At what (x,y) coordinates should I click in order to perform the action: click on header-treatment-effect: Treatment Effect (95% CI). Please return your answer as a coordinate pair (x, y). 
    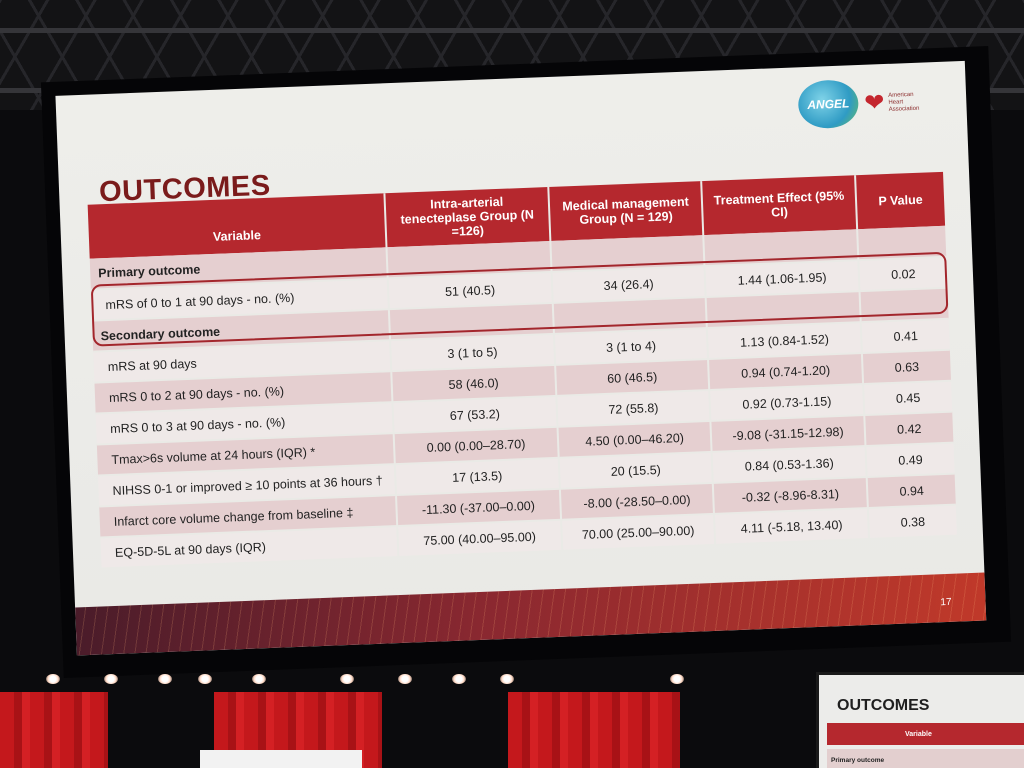
    Looking at the image, I should click on (779, 205).